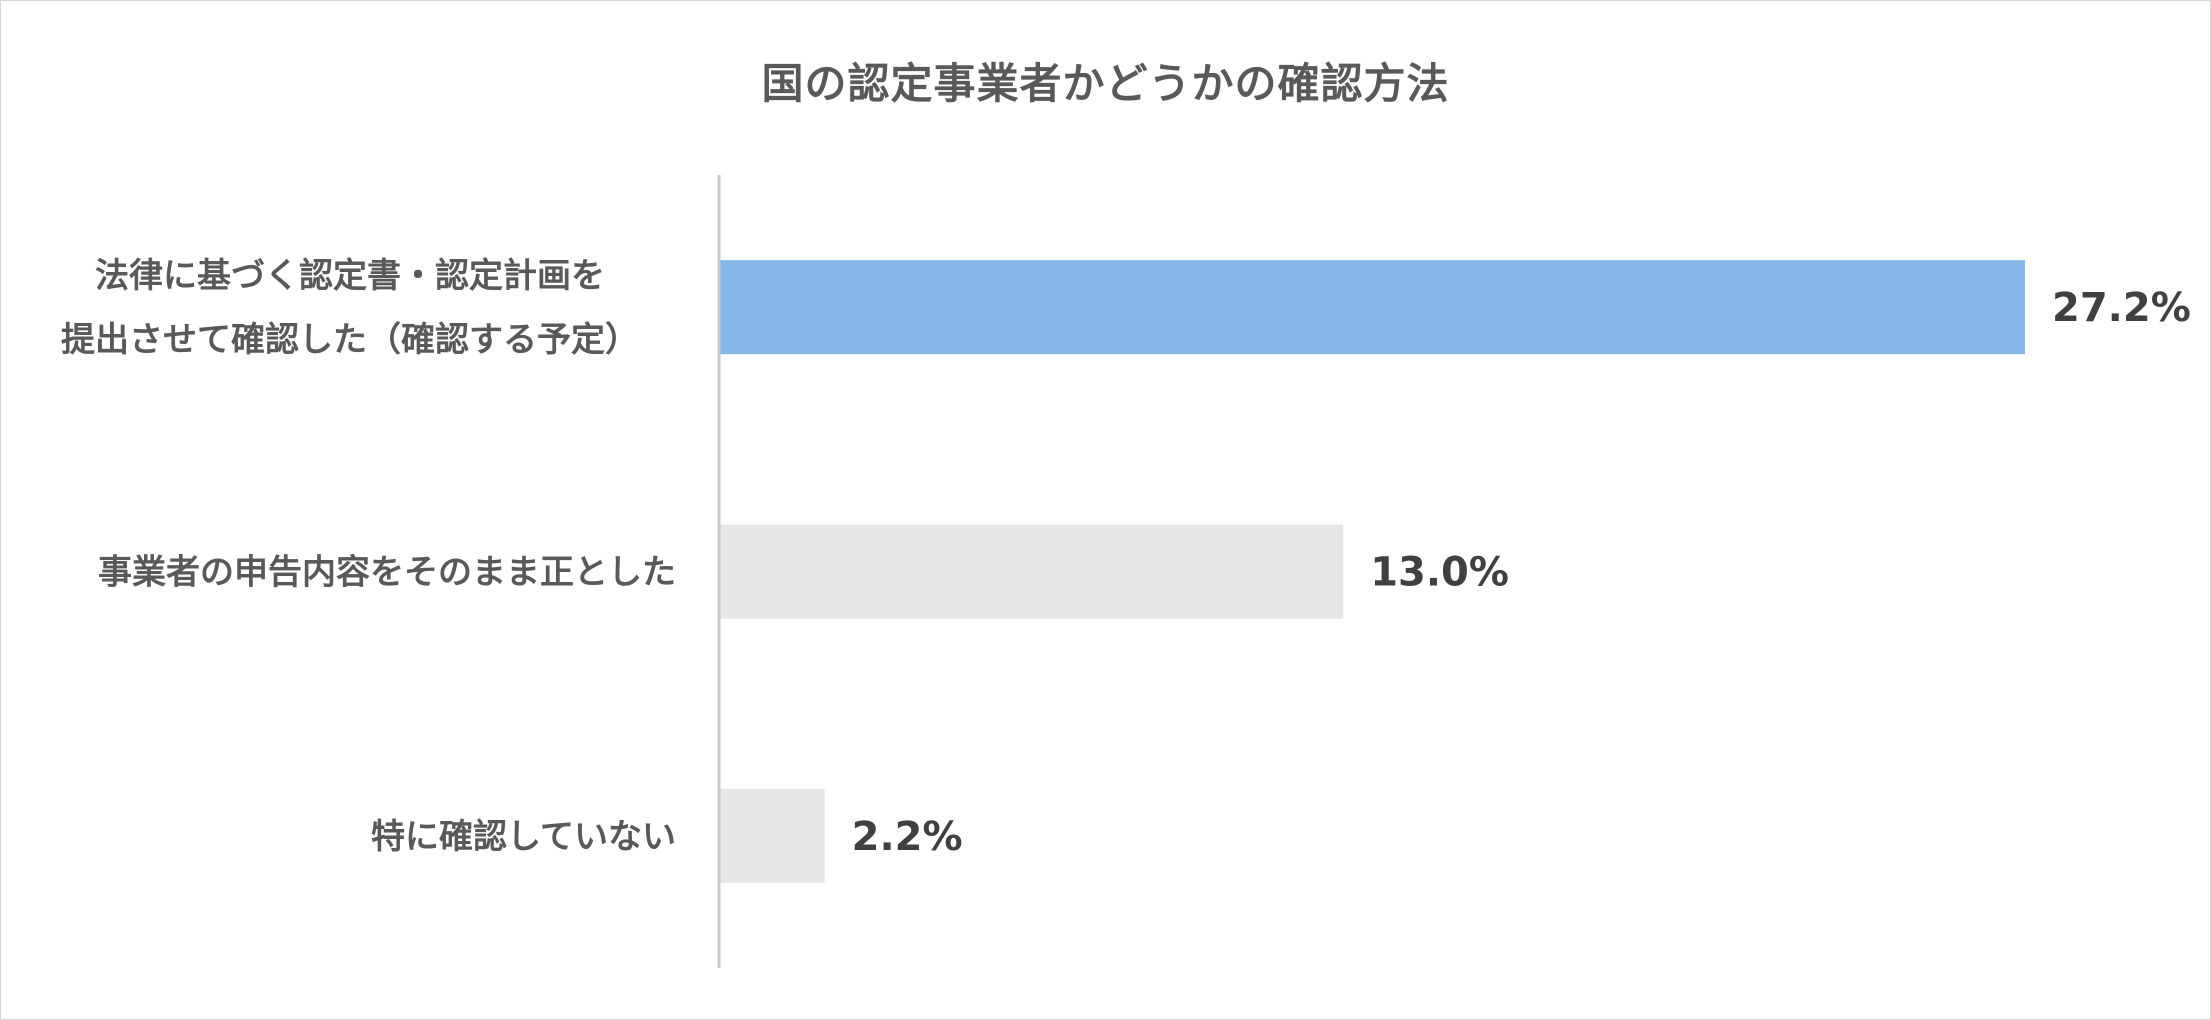 This screenshot has height=1020, width=2211. Describe the element at coordinates (350, 340) in the screenshot. I see `category-label-0-line-1: 提出させて確認した（確認する予定）` at that location.